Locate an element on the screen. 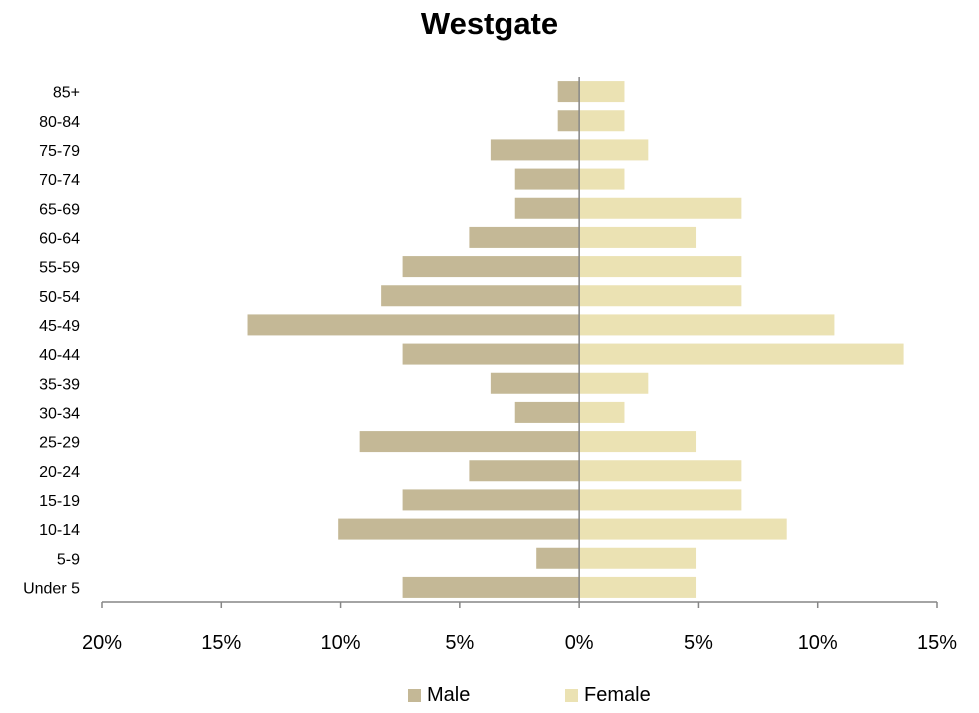  legend-label-male: Male is located at coordinates (449, 695).